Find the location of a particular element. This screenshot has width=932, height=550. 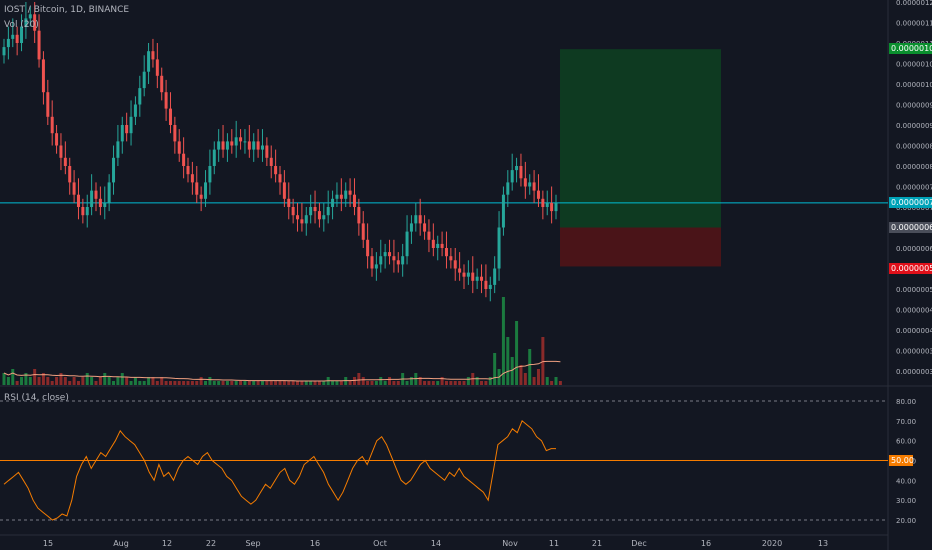

date-axis-label: 13 is located at coordinates (823, 543).